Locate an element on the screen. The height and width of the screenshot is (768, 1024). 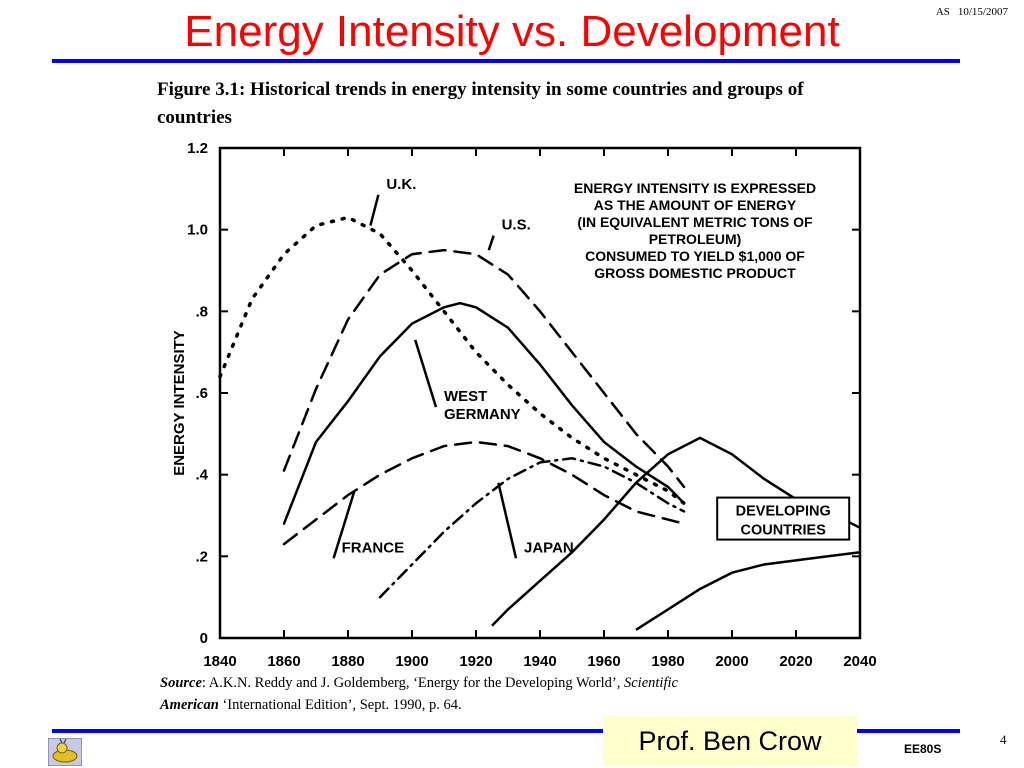
x-tick-label: 1940 is located at coordinates (539, 661).